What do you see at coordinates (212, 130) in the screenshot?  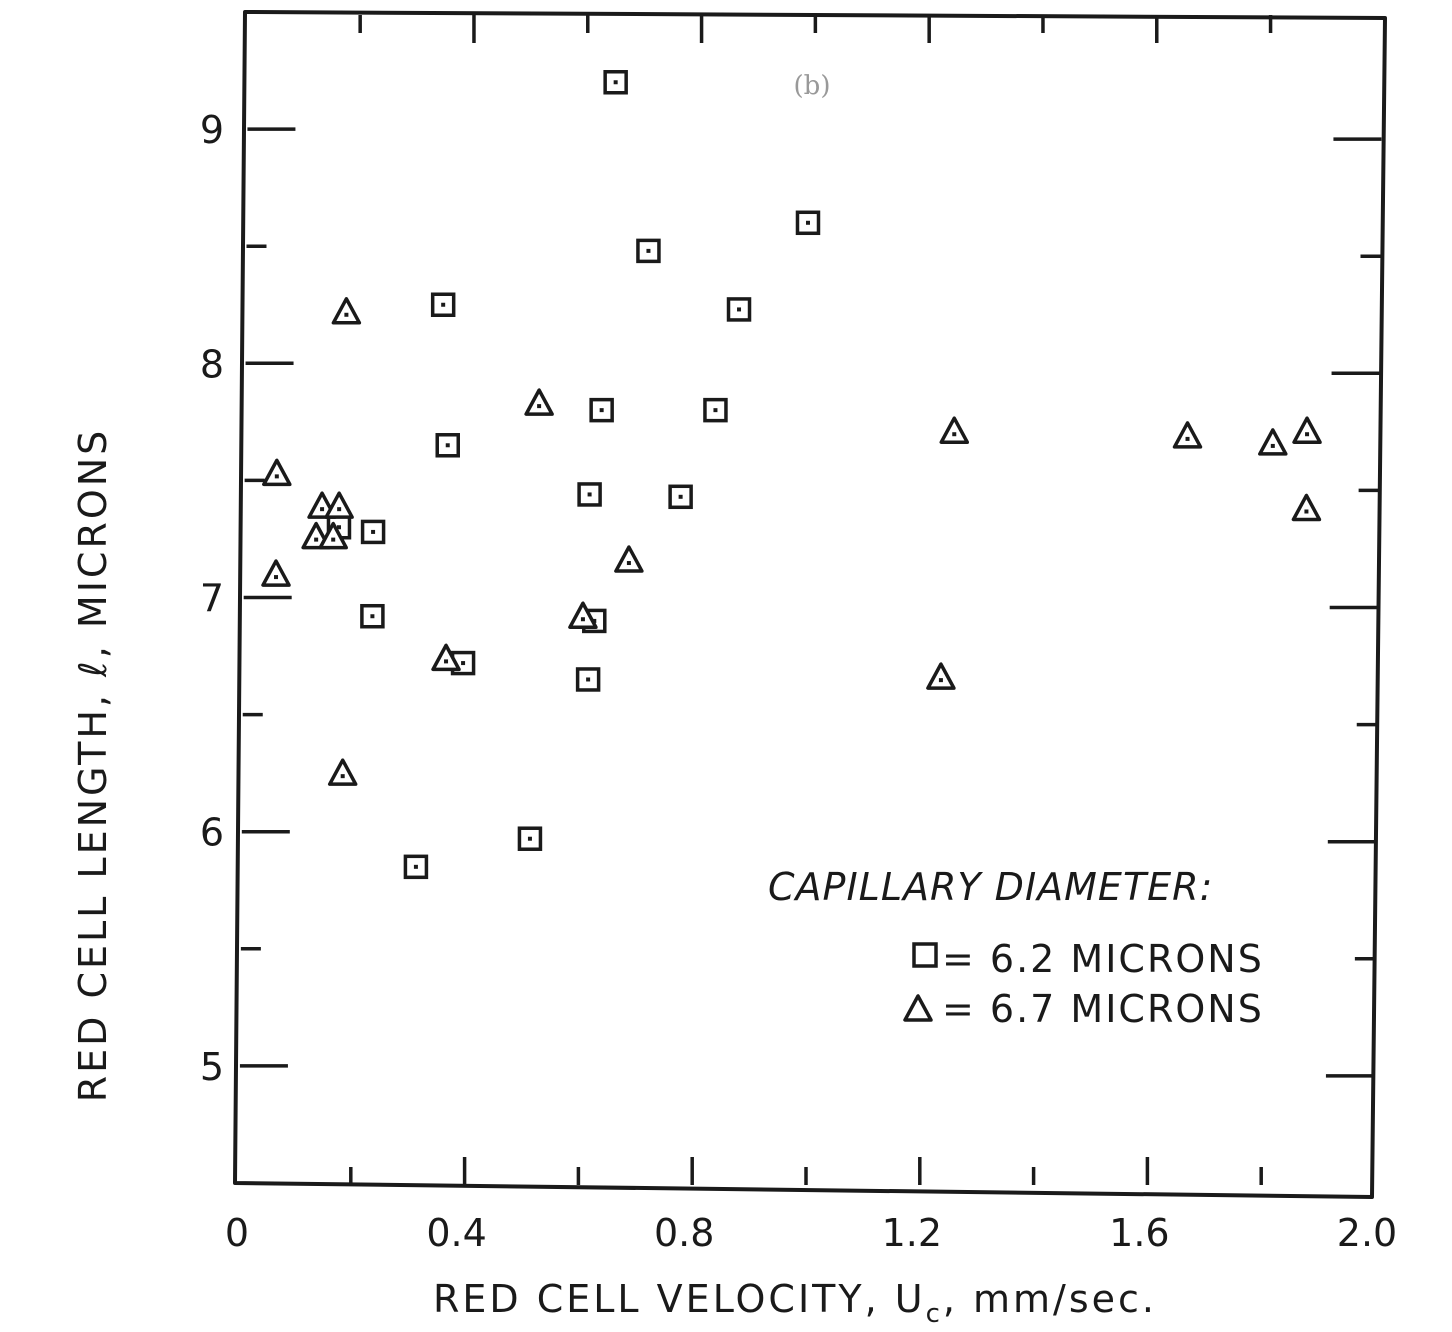 I see `y-tick-label: 9` at bounding box center [212, 130].